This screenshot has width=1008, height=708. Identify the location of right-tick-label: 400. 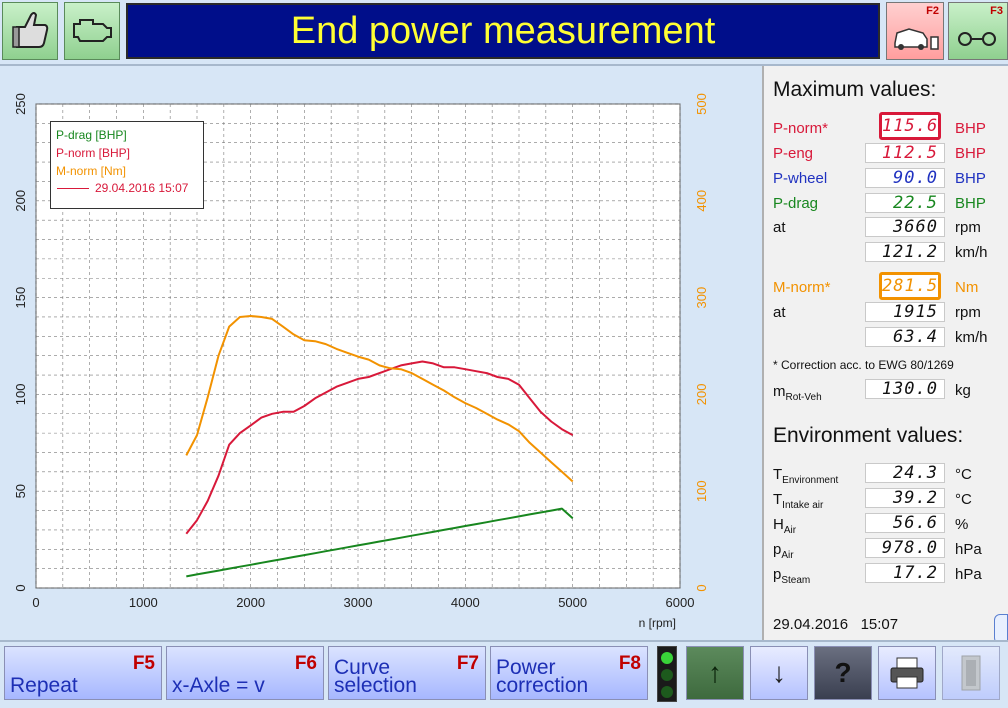
(701, 201).